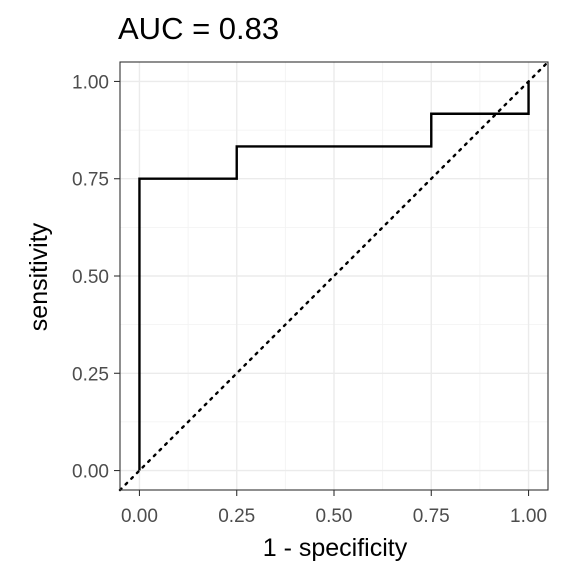 Image resolution: width=576 pixels, height=576 pixels. I want to click on y-tick-label: 0.25, so click(90, 374).